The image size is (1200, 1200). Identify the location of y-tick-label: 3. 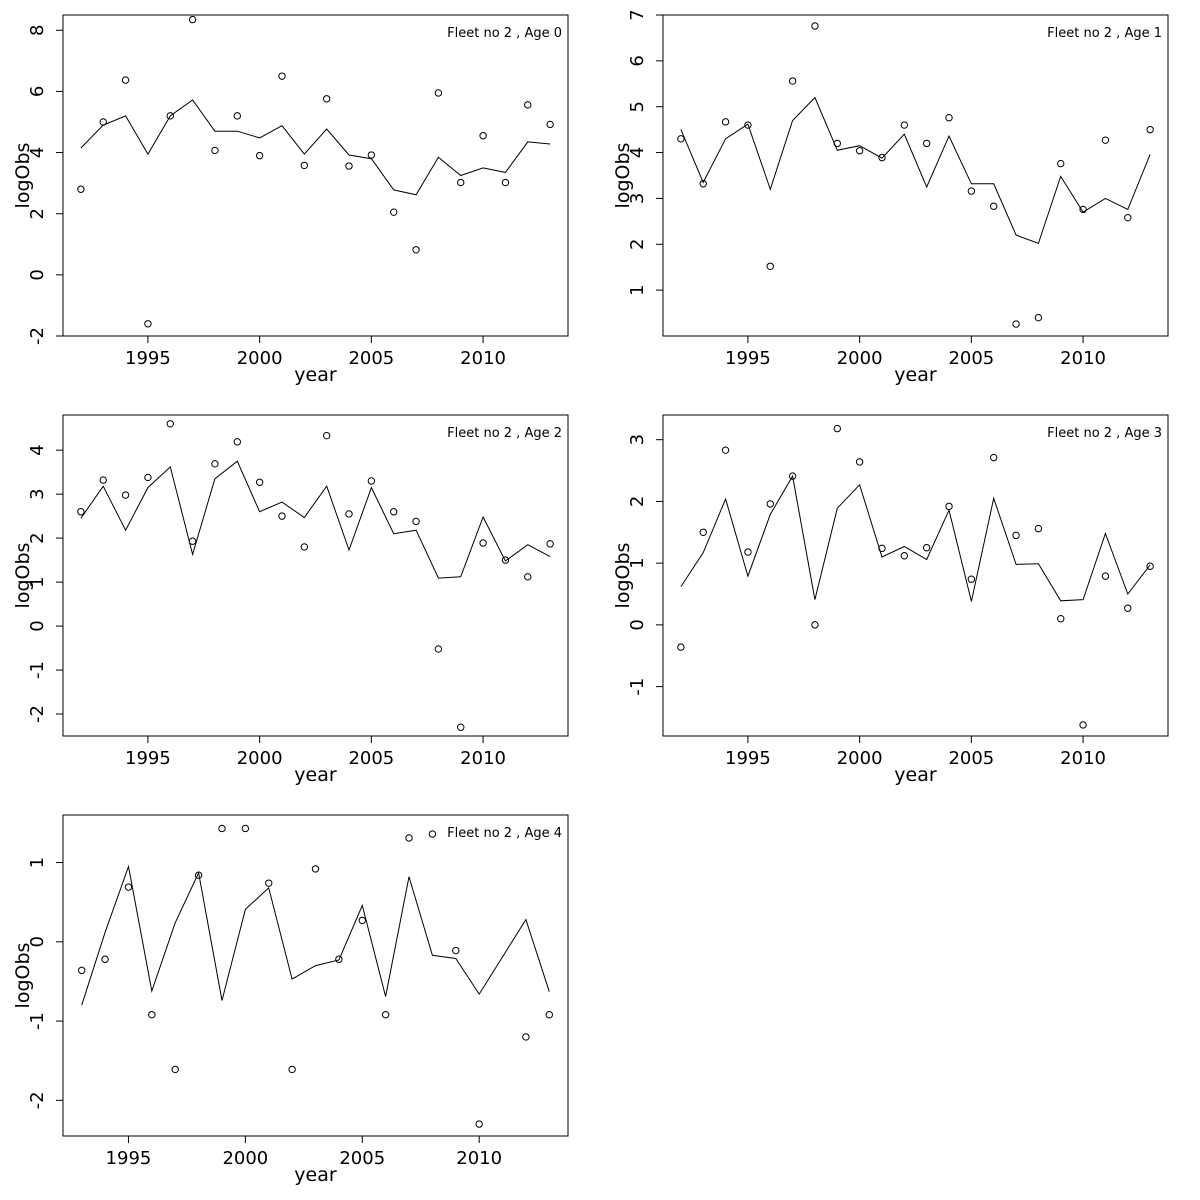
(637, 198).